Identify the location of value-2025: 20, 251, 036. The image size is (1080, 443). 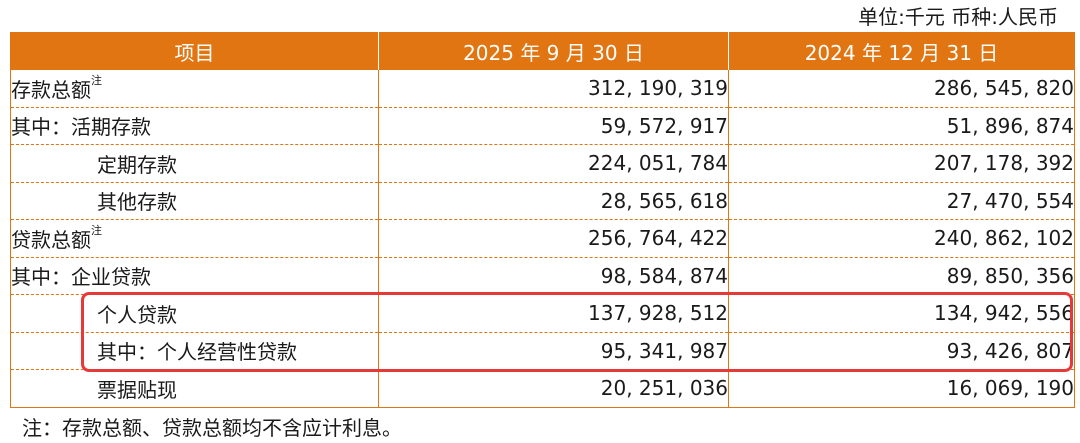
(553, 388).